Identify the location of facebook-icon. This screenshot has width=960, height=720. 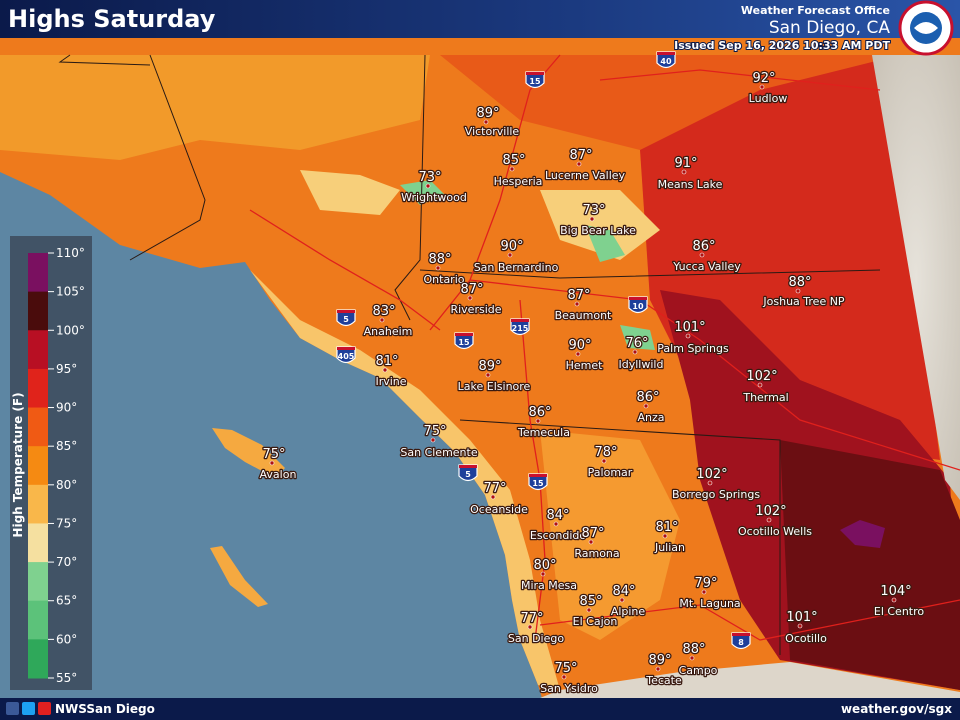
(12, 708).